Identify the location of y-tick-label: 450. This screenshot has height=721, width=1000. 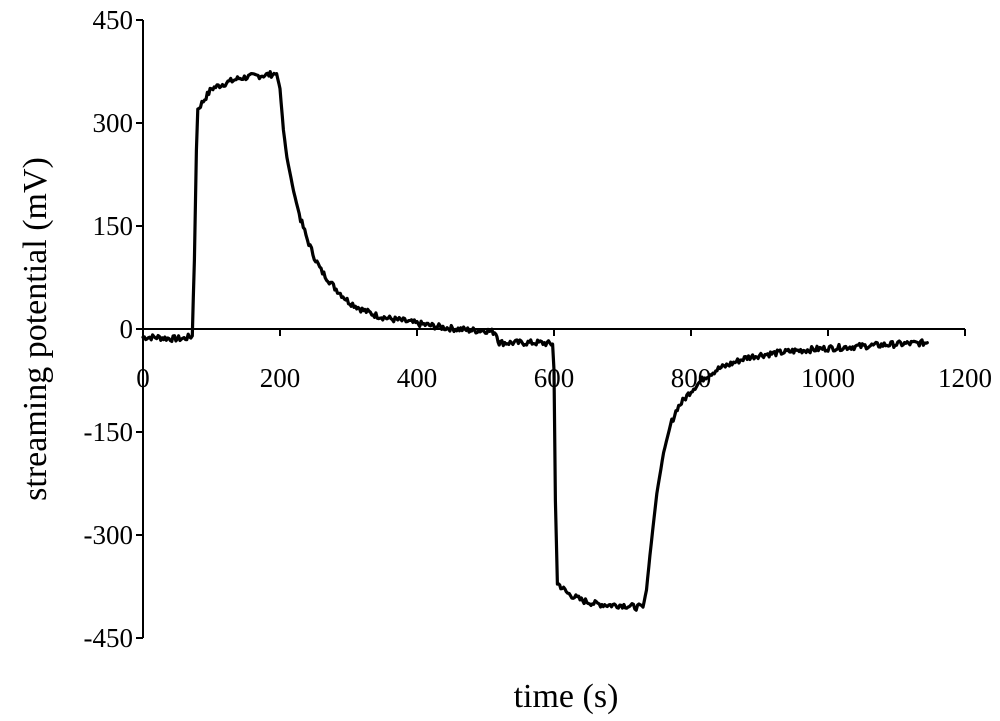
(113, 20).